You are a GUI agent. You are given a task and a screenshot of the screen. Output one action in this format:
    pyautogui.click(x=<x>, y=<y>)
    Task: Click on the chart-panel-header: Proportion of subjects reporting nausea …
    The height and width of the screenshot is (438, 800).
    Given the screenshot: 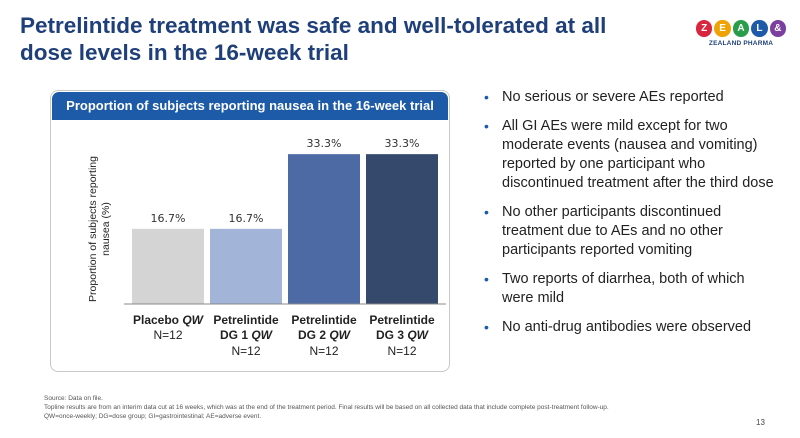 What is the action you would take?
    pyautogui.click(x=250, y=106)
    